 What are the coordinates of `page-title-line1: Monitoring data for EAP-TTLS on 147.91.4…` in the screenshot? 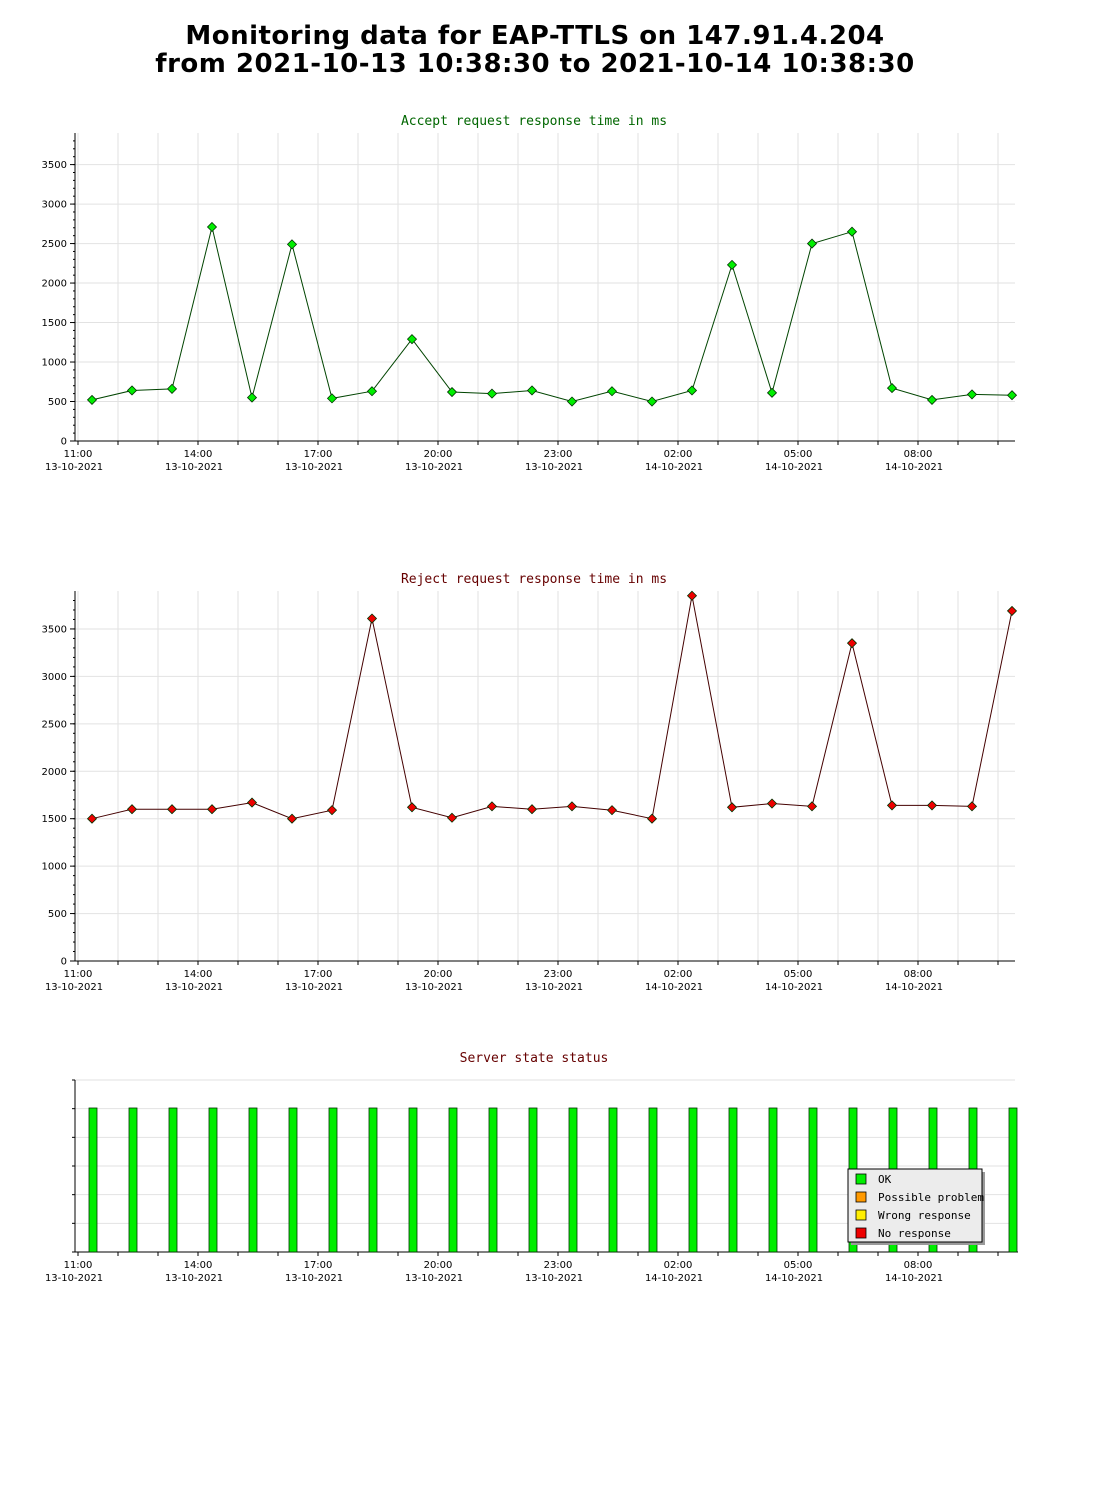 It's located at (535, 36).